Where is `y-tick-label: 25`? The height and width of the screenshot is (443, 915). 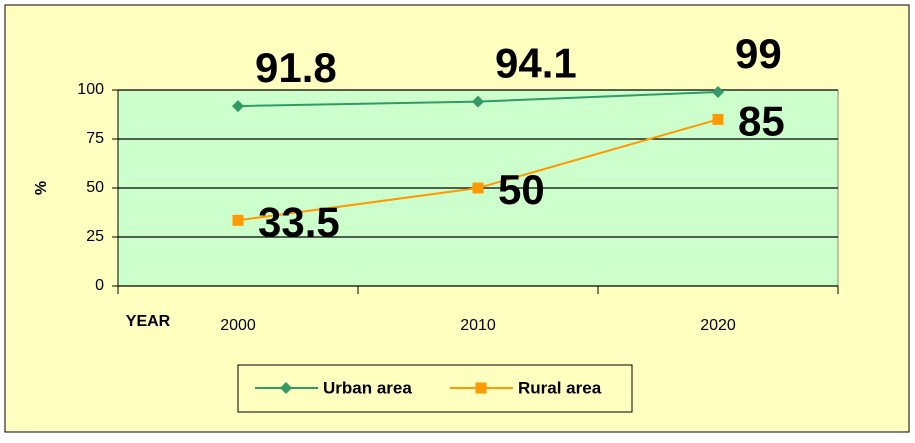
y-tick-label: 25 is located at coordinates (95, 236).